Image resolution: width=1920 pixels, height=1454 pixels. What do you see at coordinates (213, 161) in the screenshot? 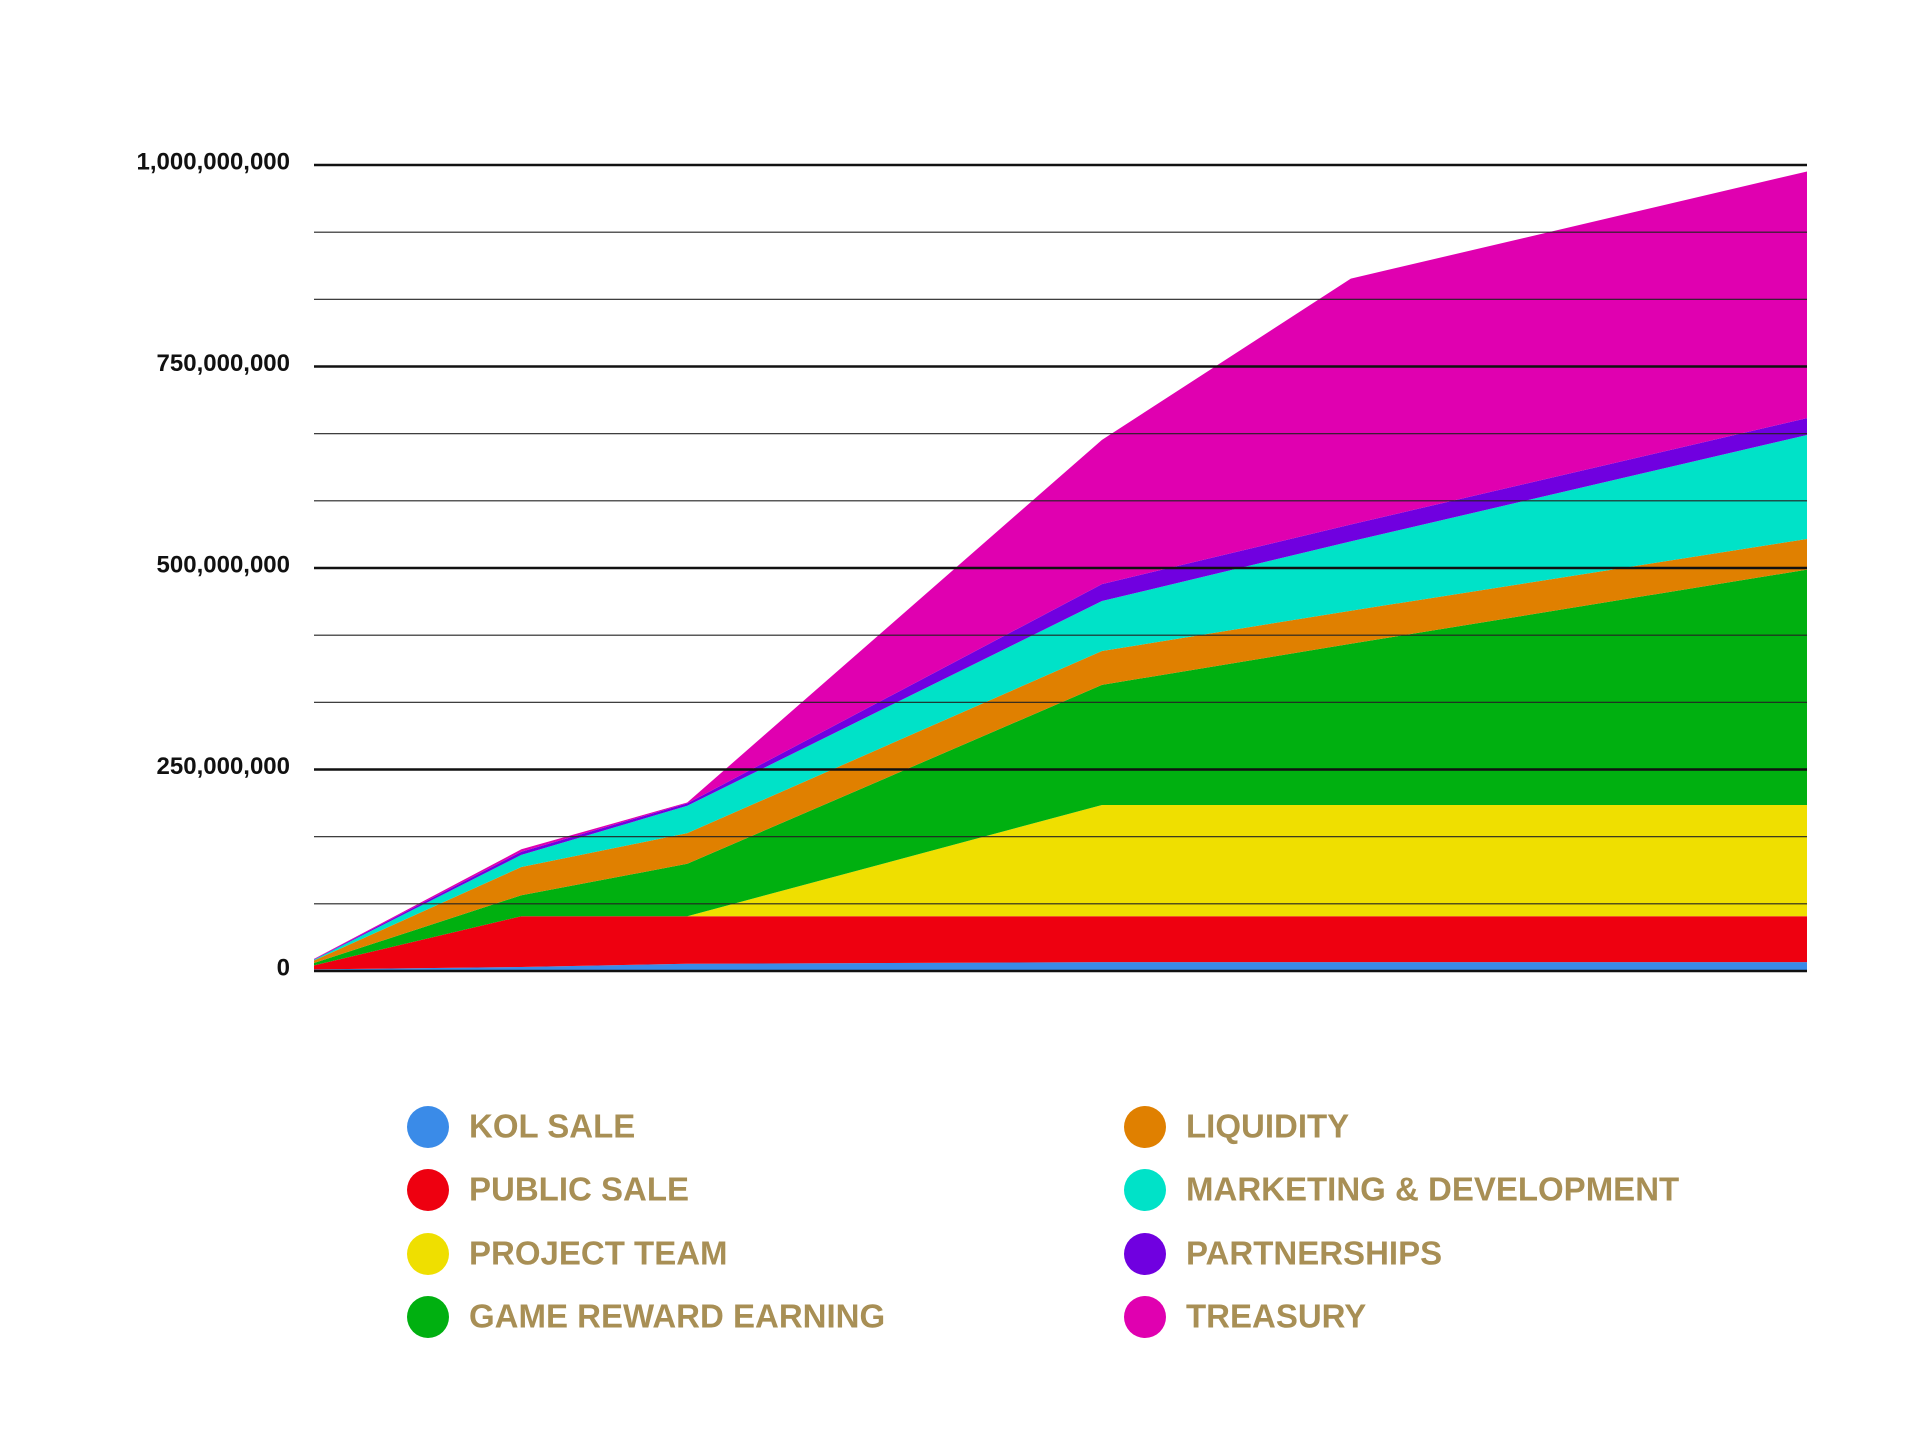
I see `y-tick-label: 1,000,000,000` at bounding box center [213, 161].